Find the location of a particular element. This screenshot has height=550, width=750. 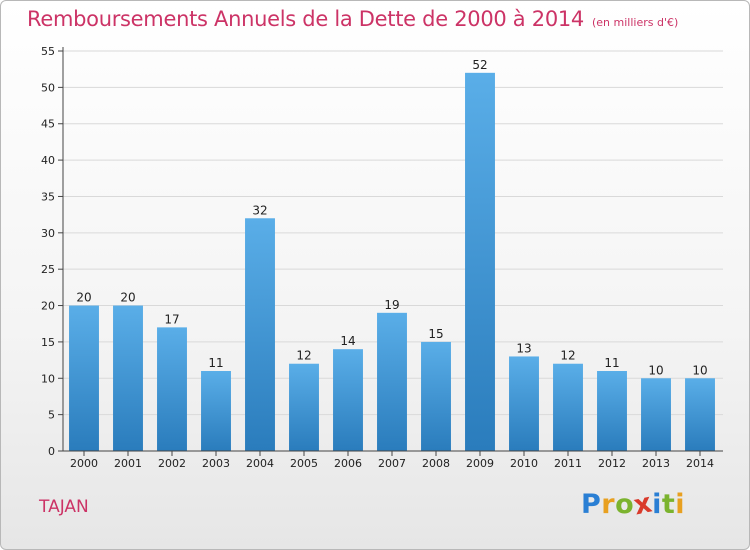

x-tick-label: 2005 is located at coordinates (304, 463).